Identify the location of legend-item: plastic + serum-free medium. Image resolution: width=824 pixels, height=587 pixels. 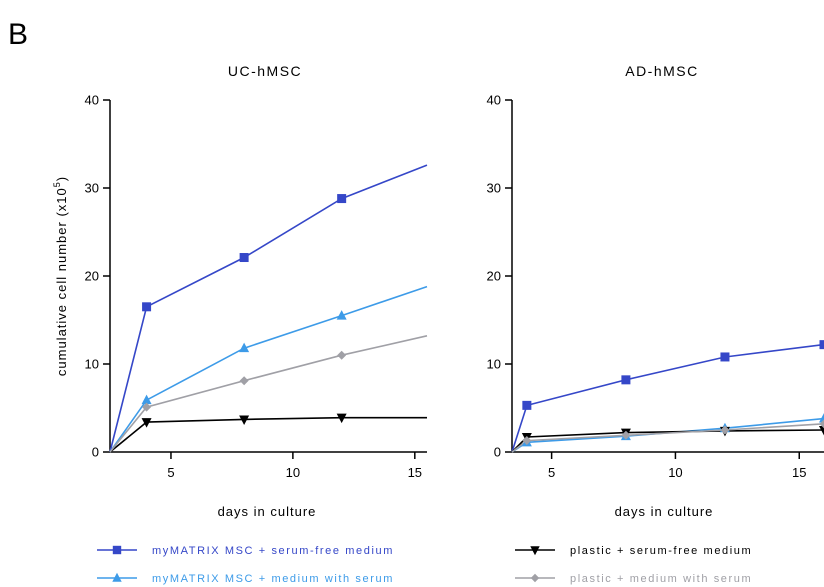
(633, 551).